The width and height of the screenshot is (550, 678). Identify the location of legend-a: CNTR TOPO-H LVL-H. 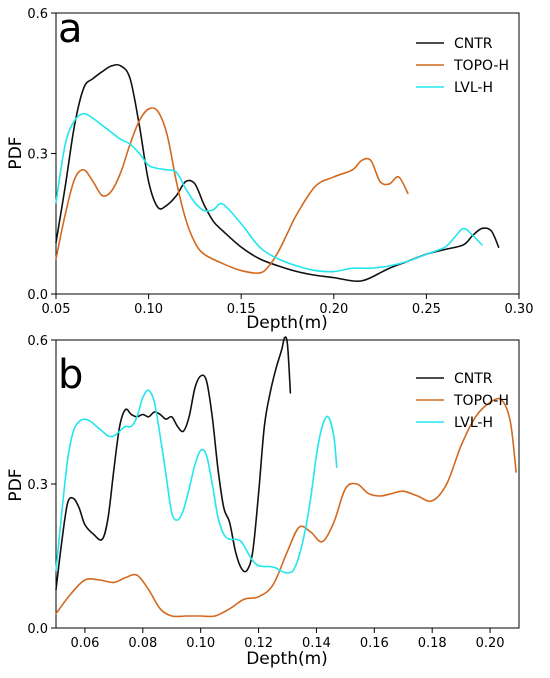
(462, 66).